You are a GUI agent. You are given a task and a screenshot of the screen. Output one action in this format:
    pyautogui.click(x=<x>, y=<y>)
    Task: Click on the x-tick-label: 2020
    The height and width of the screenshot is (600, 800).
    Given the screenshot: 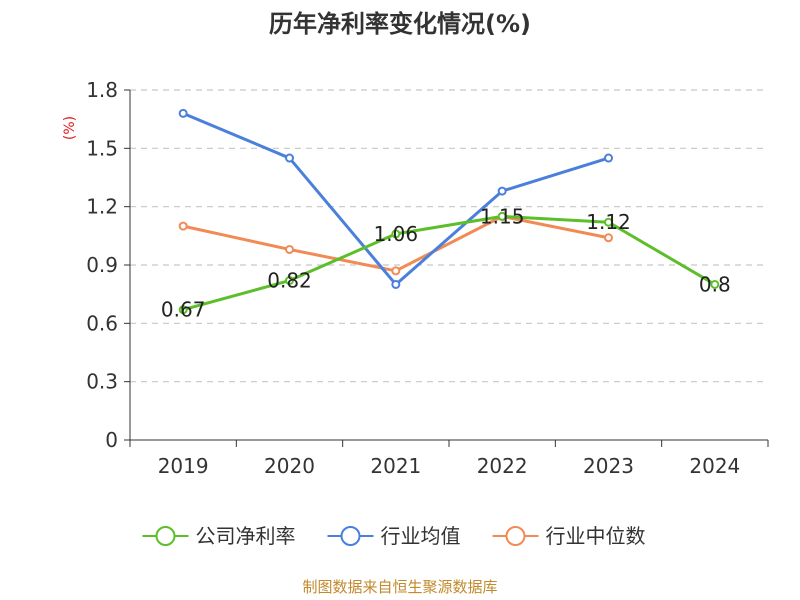 What is the action you would take?
    pyautogui.click(x=289, y=466)
    